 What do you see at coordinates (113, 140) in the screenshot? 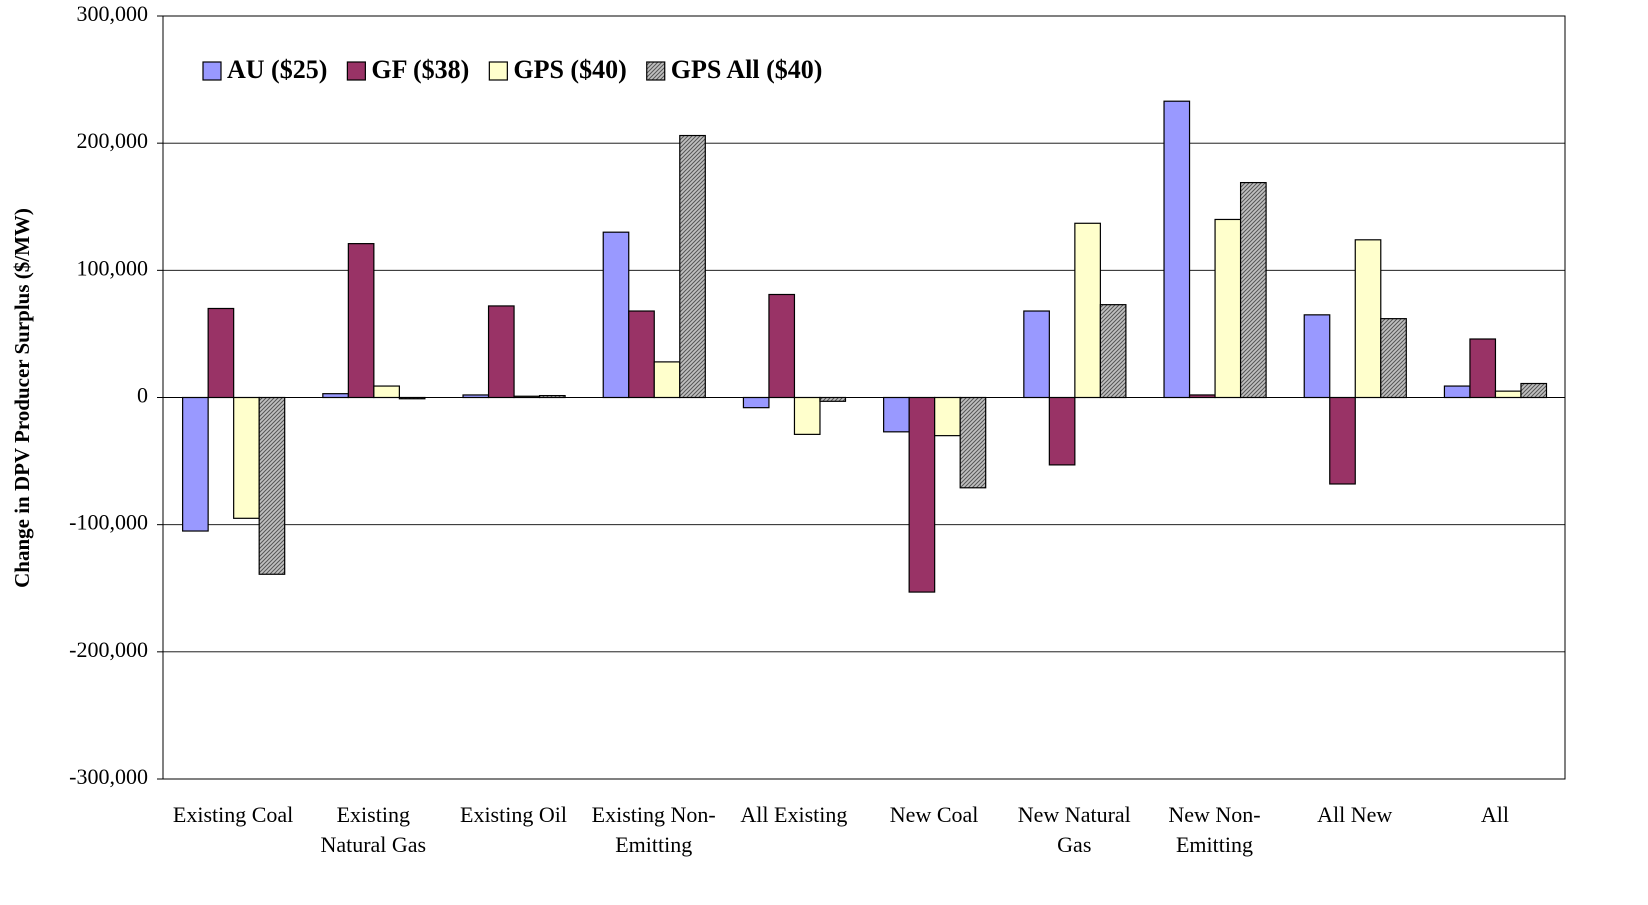
I see `y-tick-label: 200,000` at bounding box center [113, 140].